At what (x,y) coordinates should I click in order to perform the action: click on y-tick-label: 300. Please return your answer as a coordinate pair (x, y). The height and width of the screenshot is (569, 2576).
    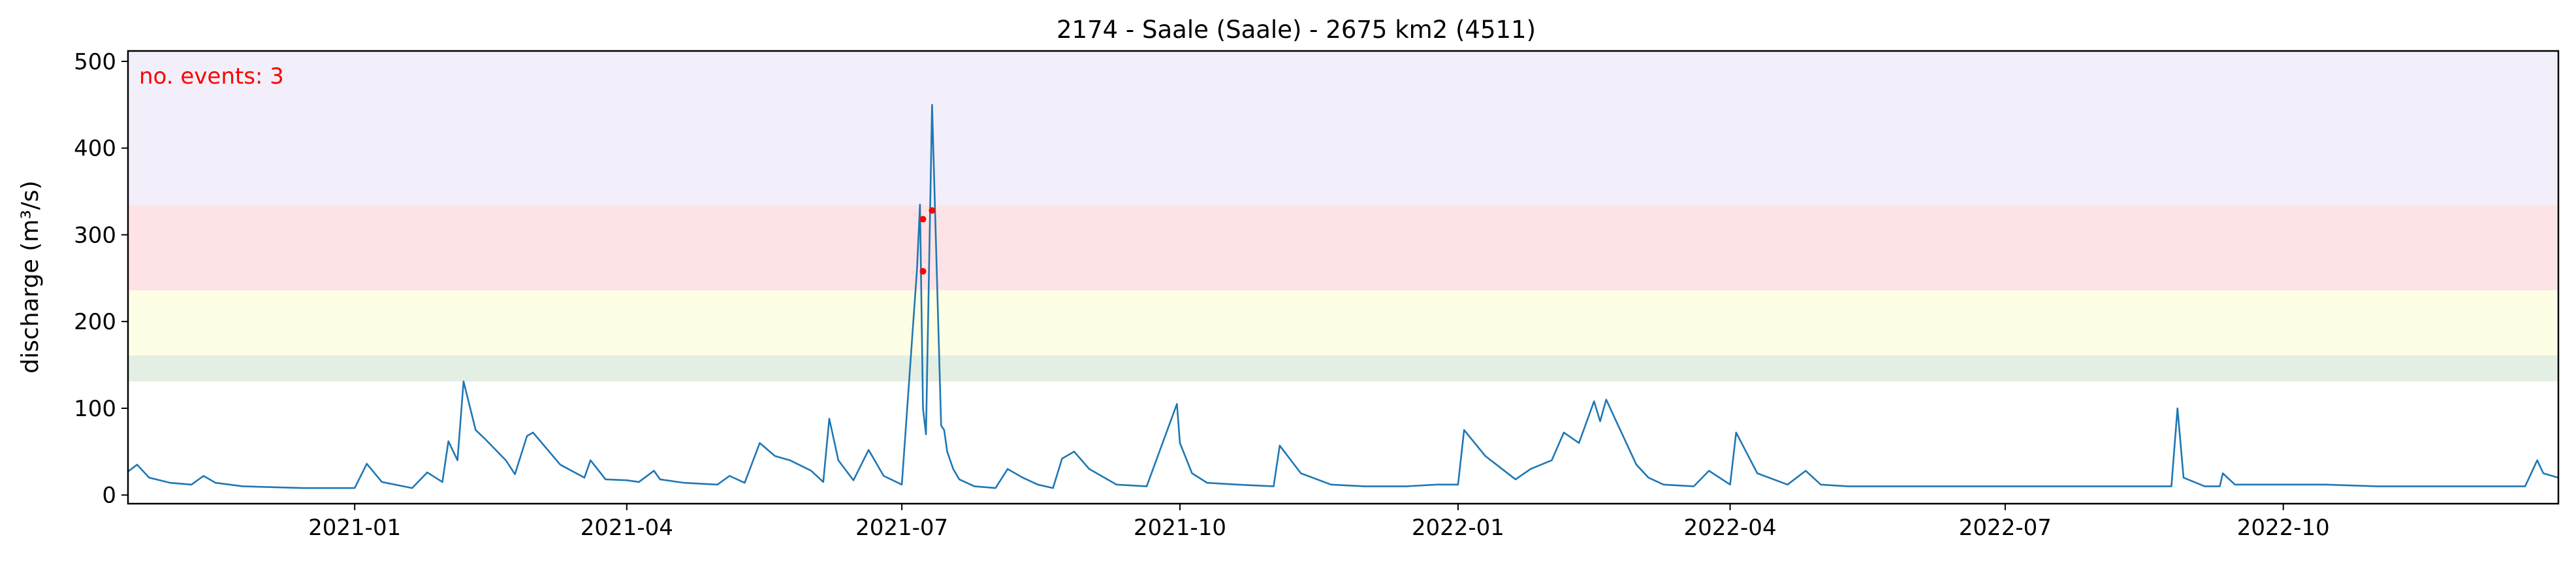
    Looking at the image, I should click on (95, 235).